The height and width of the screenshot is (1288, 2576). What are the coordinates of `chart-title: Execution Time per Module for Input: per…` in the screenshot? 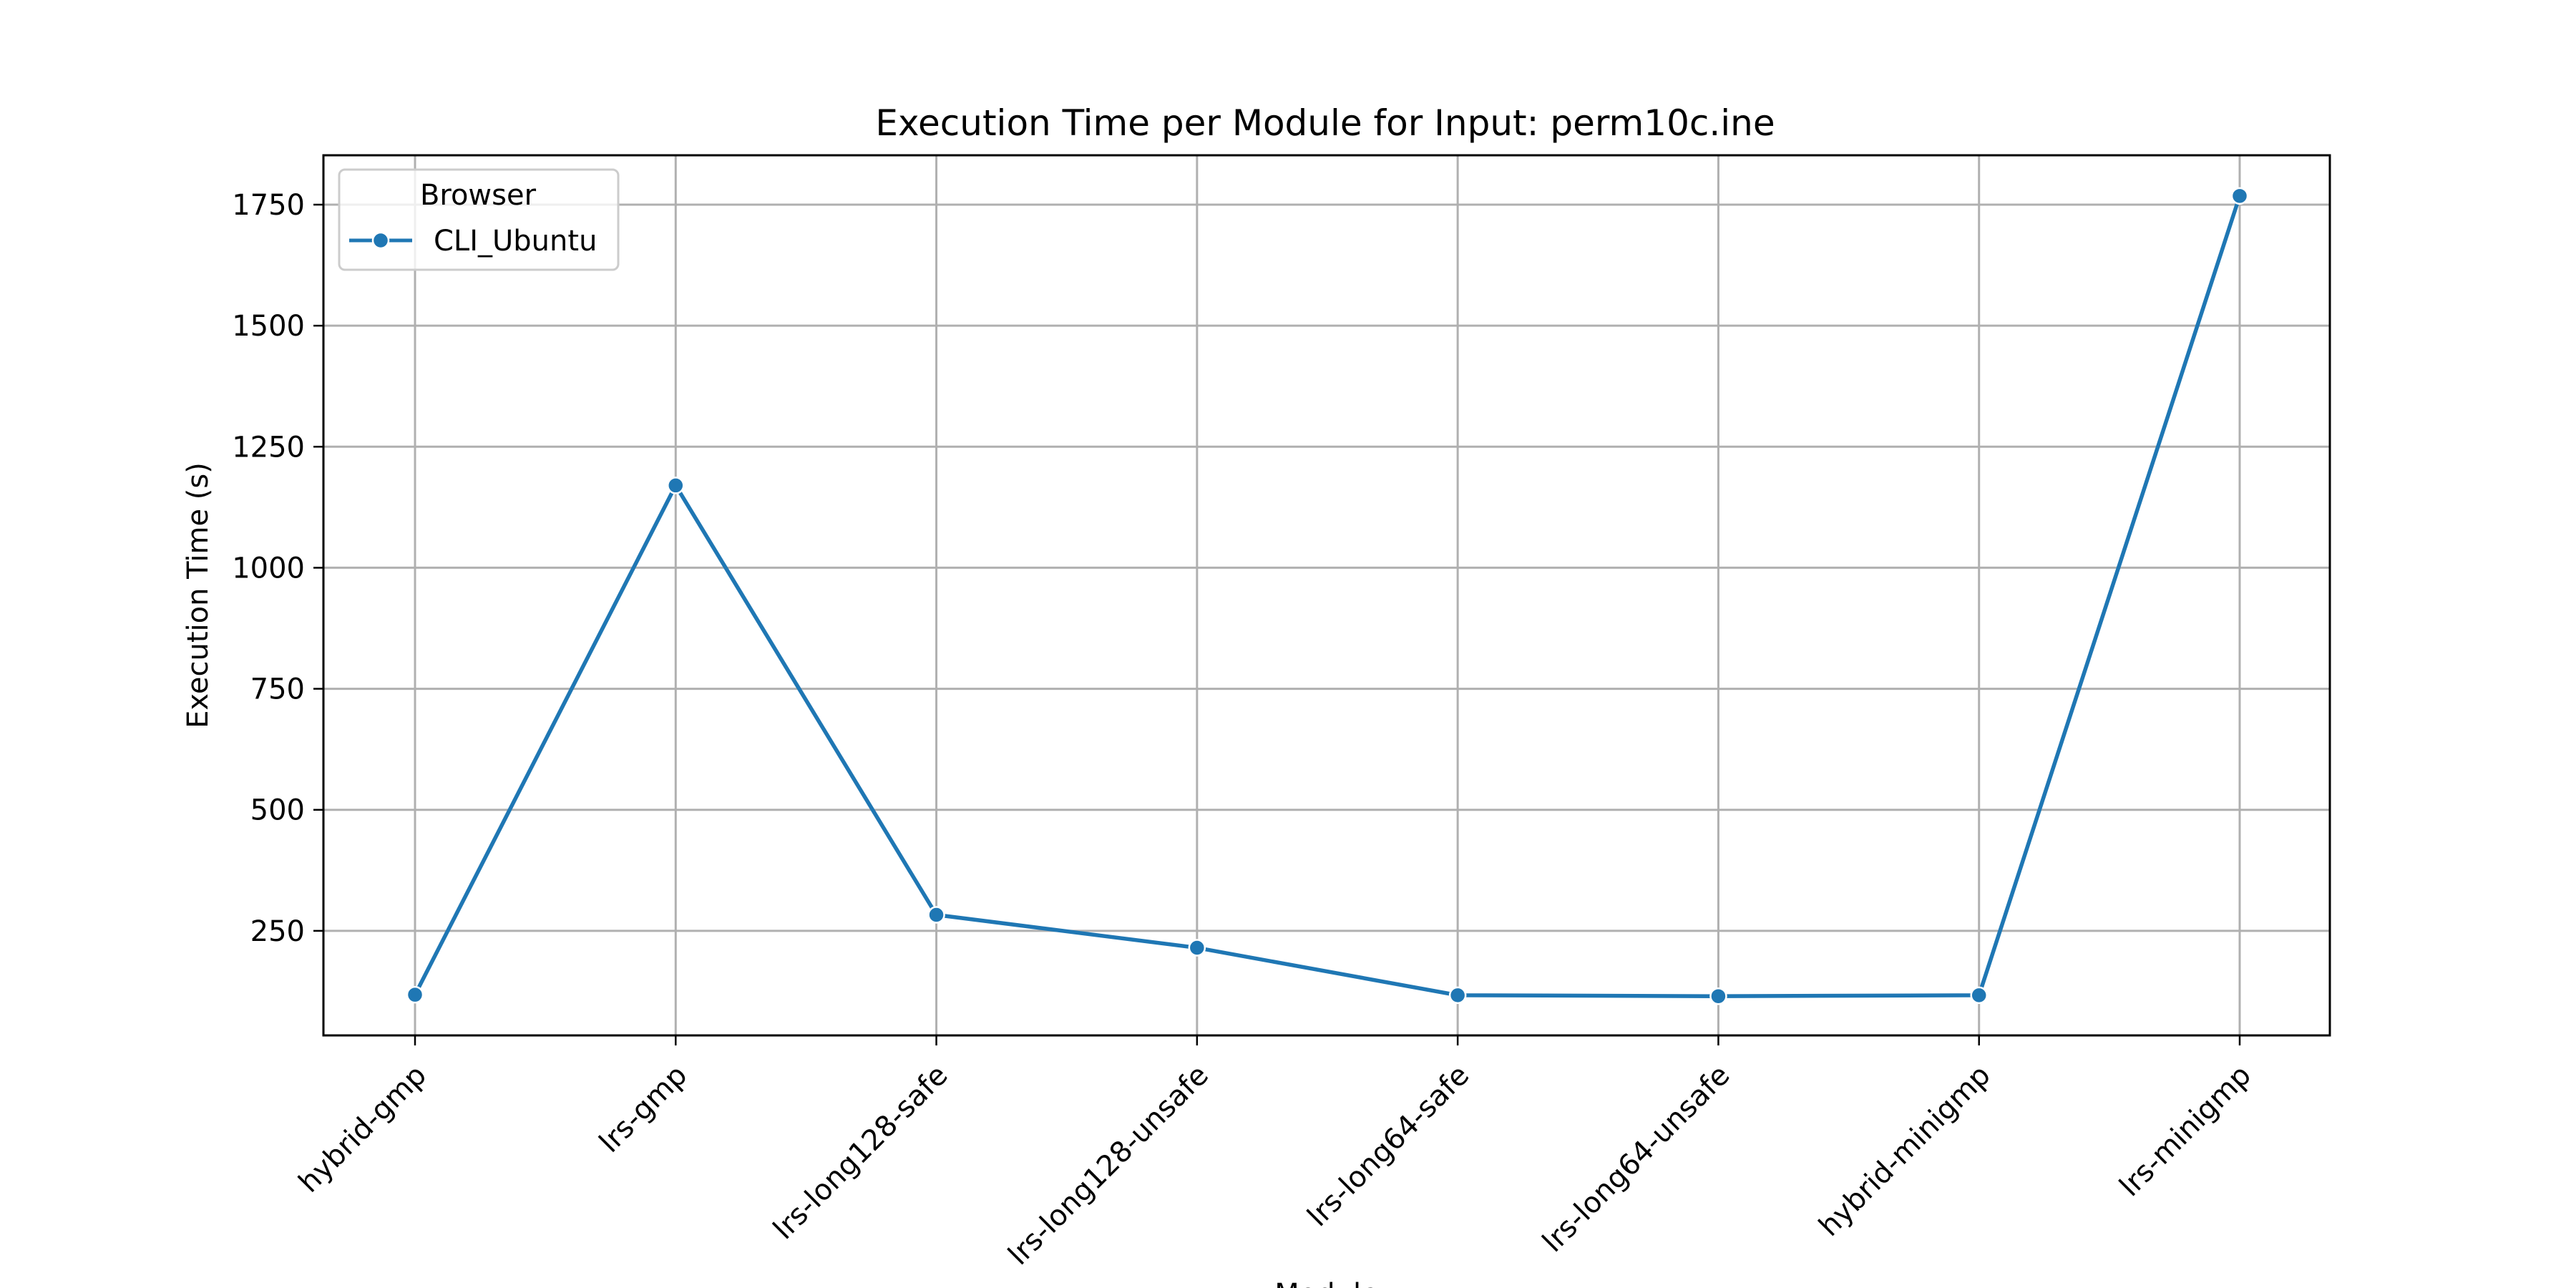 It's located at (1325, 123).